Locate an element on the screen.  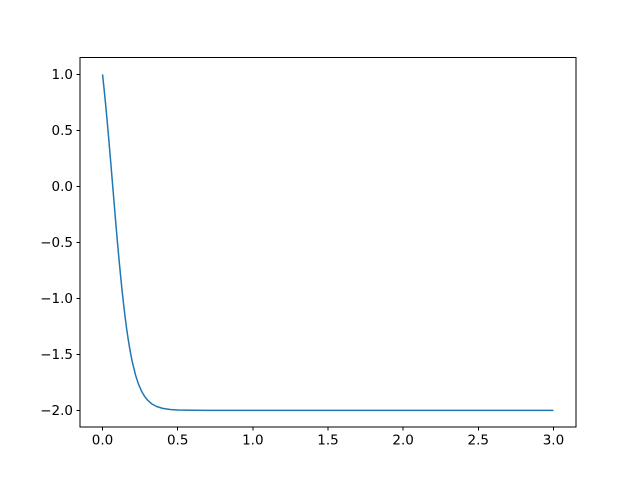
x-tick-label: 3.0 is located at coordinates (553, 441).